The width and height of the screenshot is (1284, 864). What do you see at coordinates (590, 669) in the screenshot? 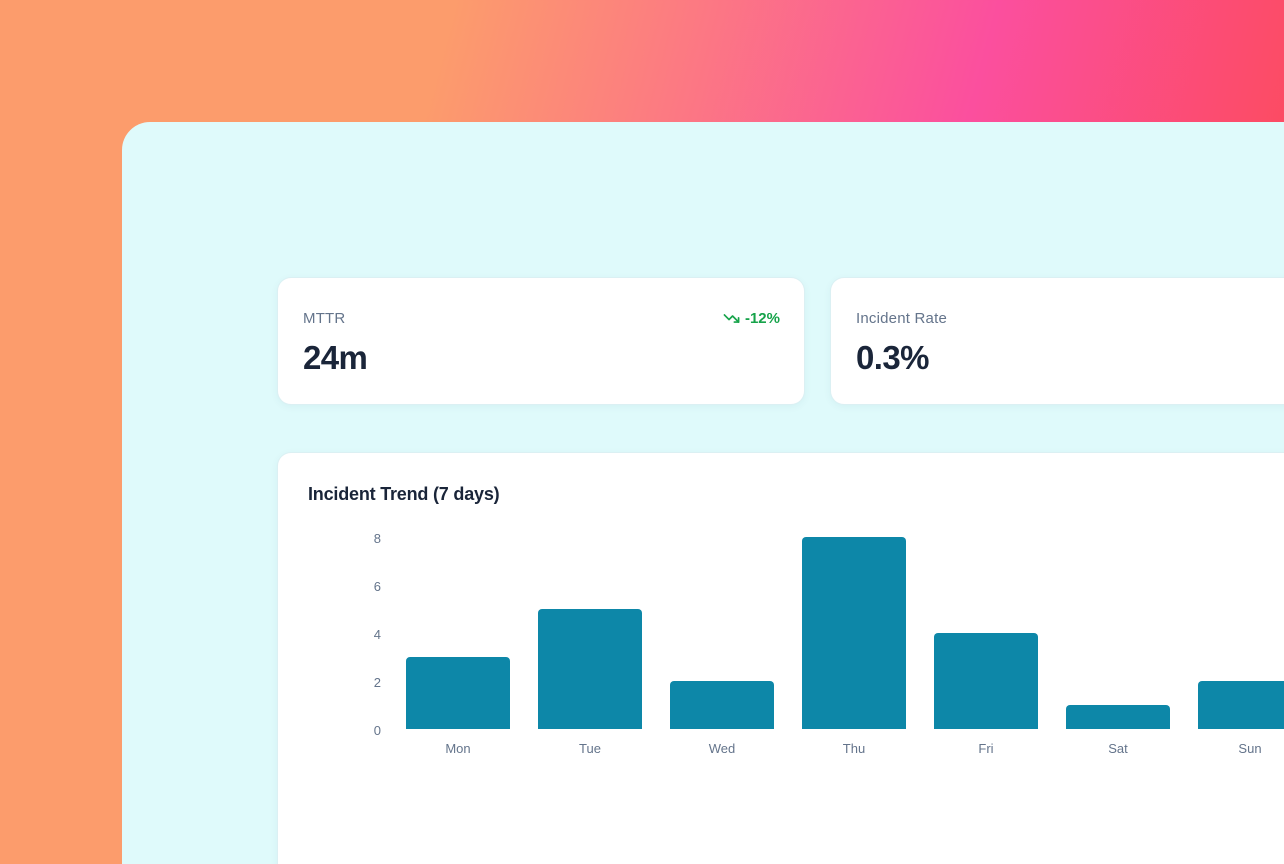
I see `chart-bar-tue` at bounding box center [590, 669].